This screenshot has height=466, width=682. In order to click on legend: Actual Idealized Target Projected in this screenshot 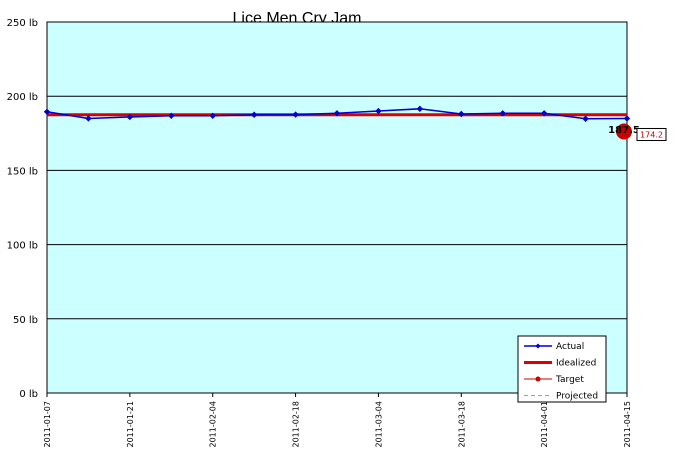, I will do `click(562, 369)`.